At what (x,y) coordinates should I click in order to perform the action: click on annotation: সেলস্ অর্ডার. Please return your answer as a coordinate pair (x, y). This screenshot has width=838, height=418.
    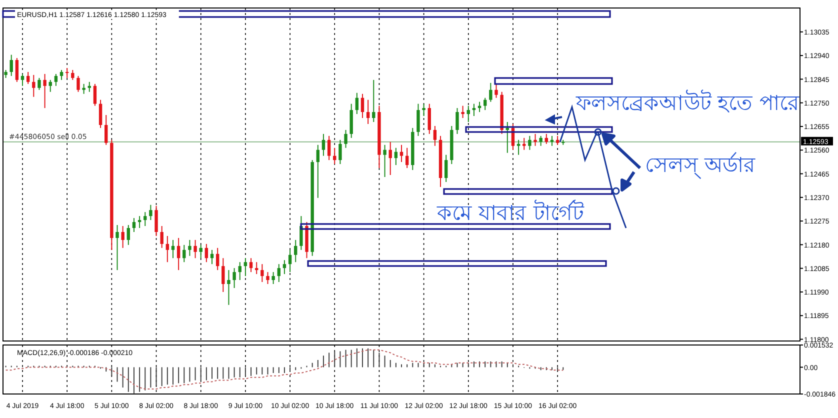
    Looking at the image, I should click on (700, 165).